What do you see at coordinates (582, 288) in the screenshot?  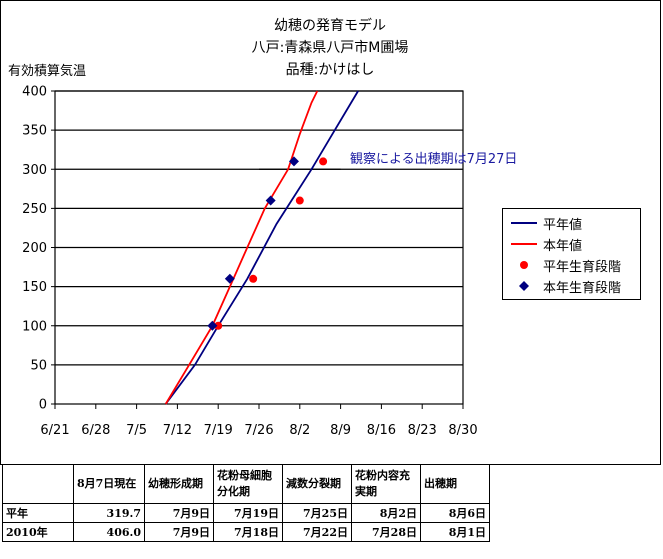 I see `legend-label: 本年生育段階` at bounding box center [582, 288].